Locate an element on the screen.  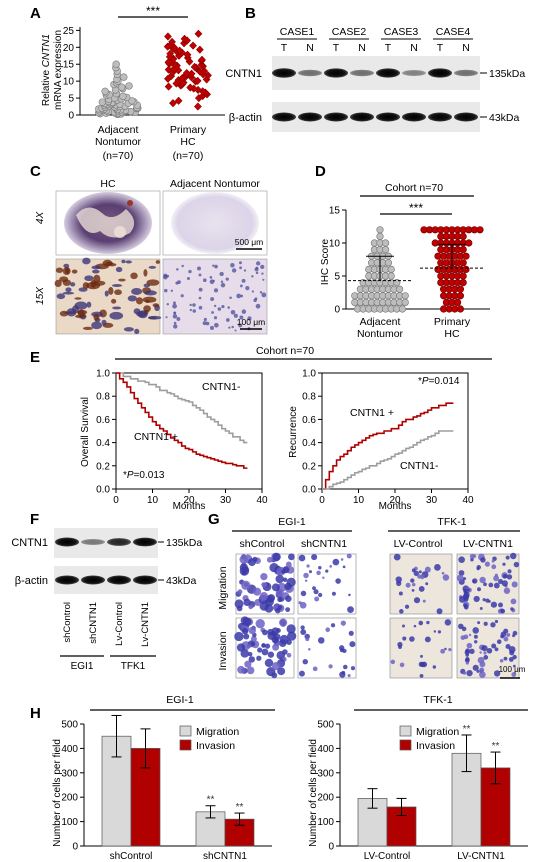
a-ytick-label-1: 5 is located at coordinates (71, 99).